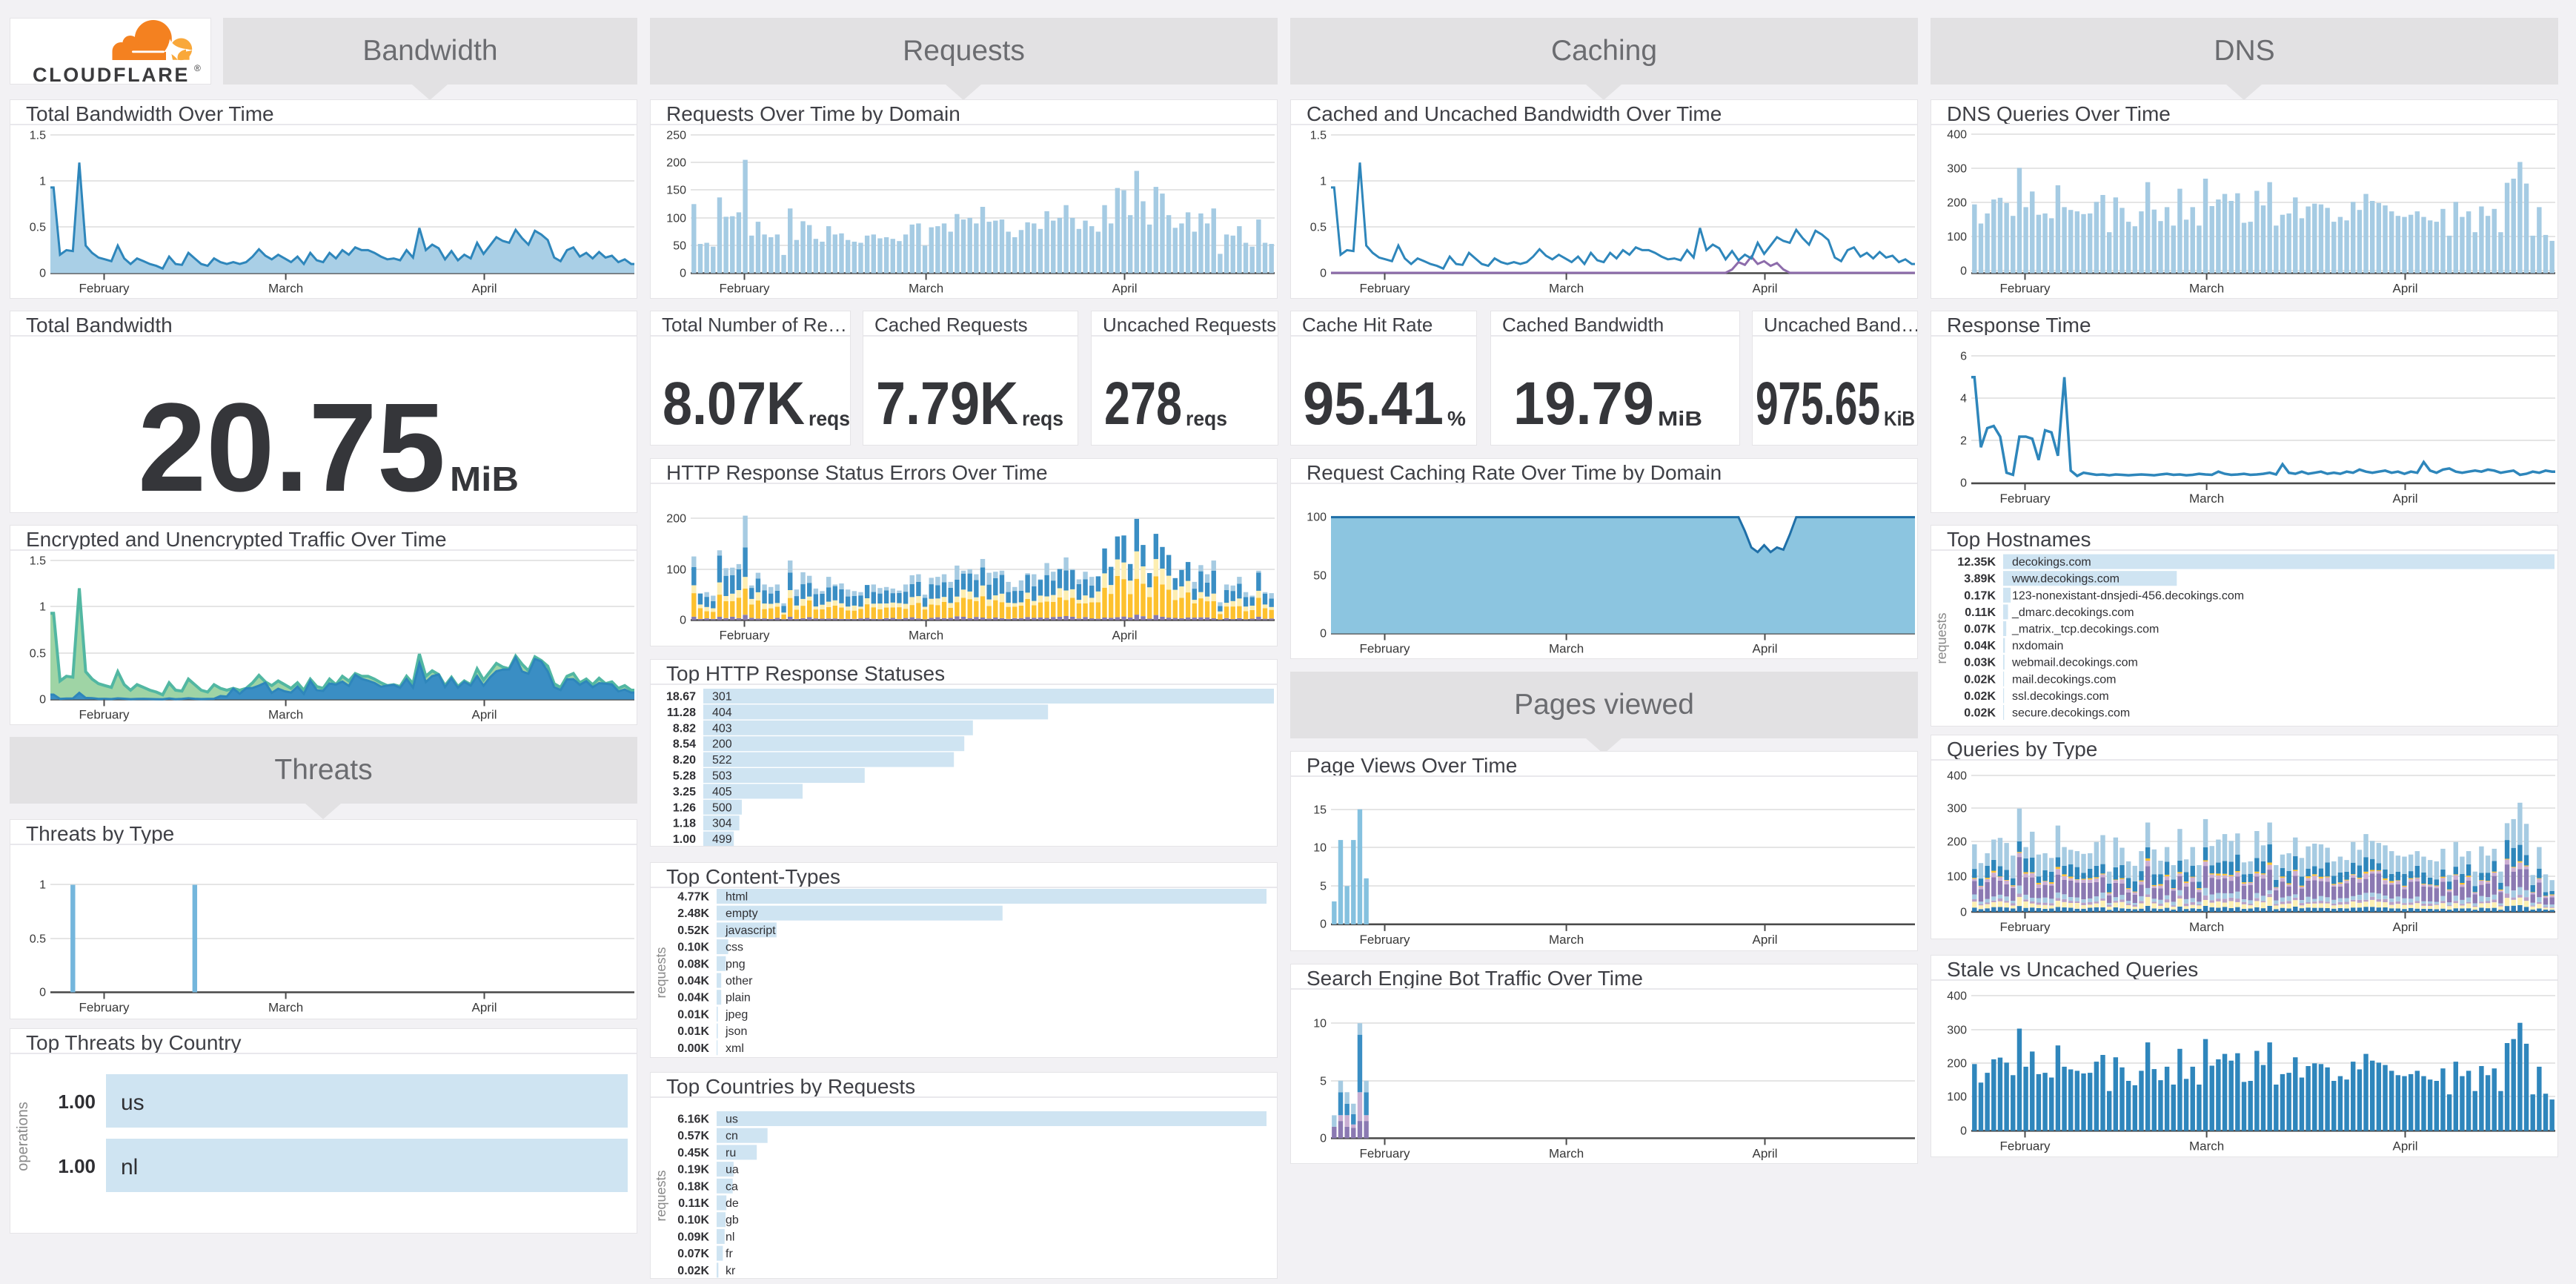 This screenshot has height=1284, width=2576. Describe the element at coordinates (676, 191) in the screenshot. I see `svg-text: 150` at that location.